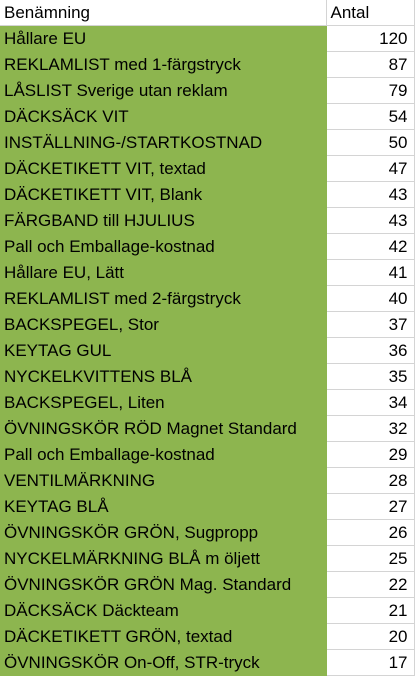 This screenshot has height=678, width=418. I want to click on cell-benamning: DÄCKSÄCK VIT, so click(163, 116).